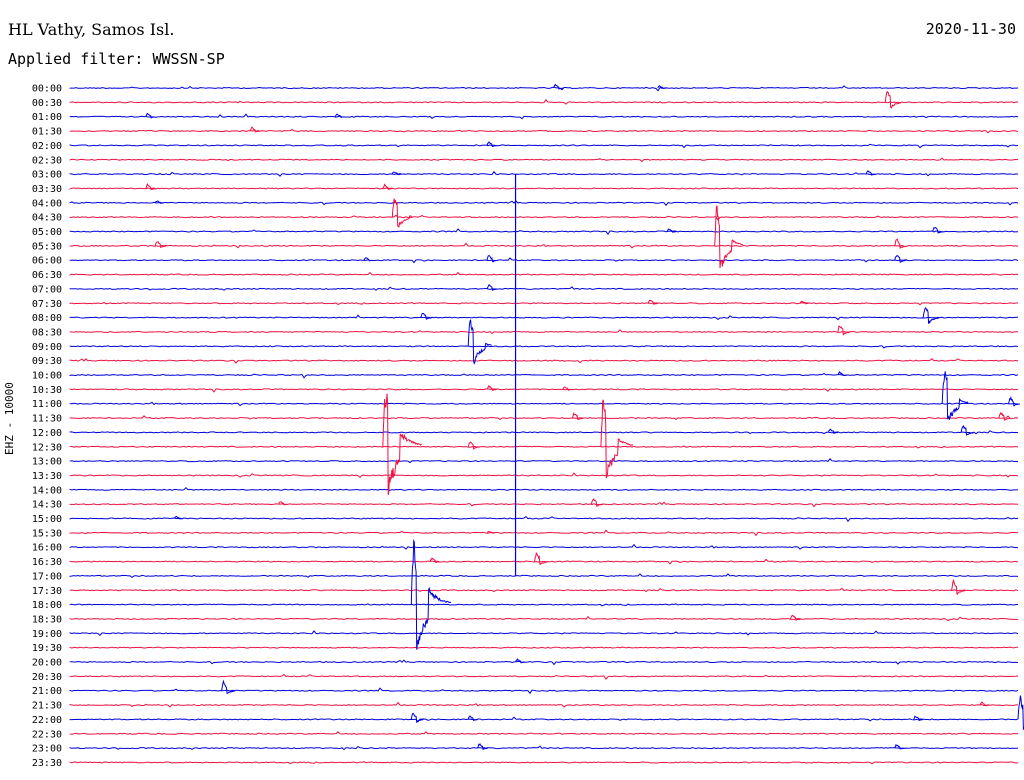 The height and width of the screenshot is (780, 1024). I want to click on record-date: 2020-11-30, so click(970, 29).